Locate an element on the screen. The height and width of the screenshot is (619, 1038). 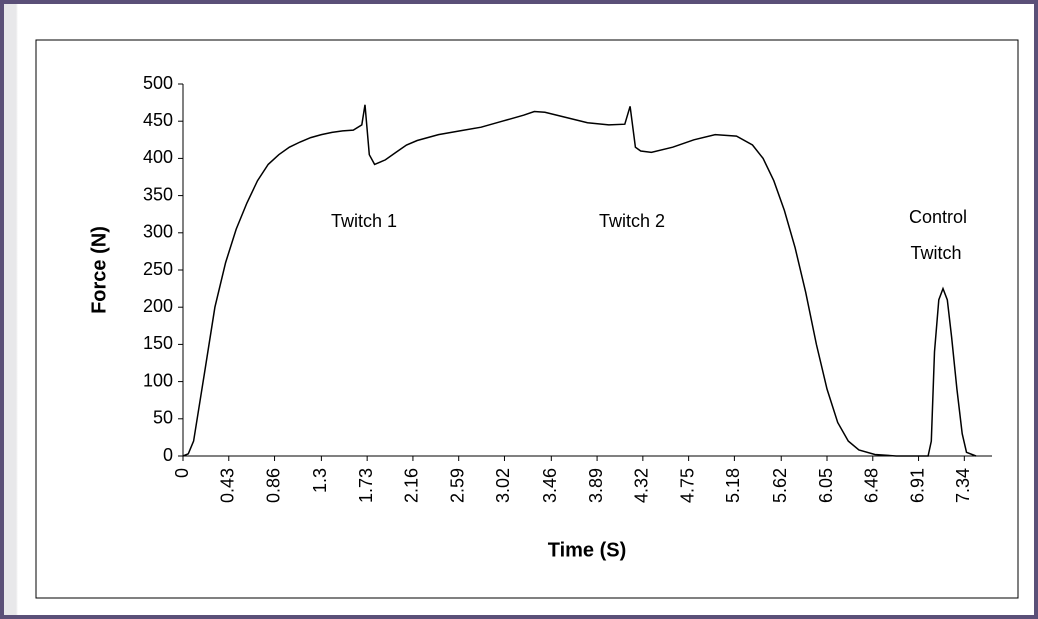
y-tick-label: 350 is located at coordinates (158, 194).